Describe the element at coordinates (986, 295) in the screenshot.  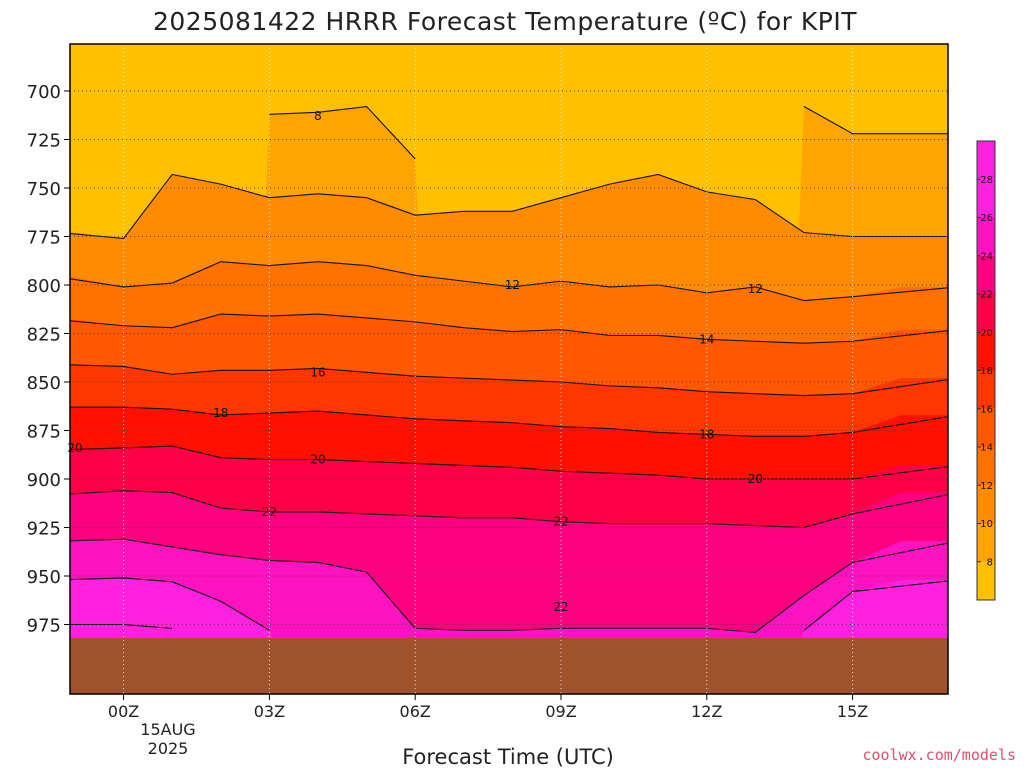
I see `colorbar-tick-label: 22` at that location.